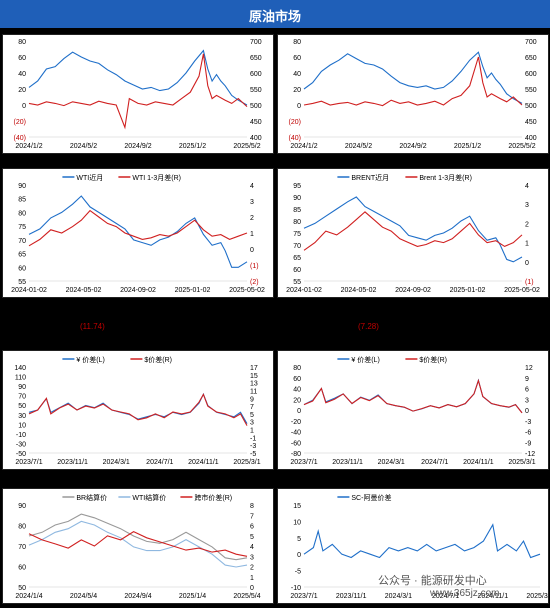 The height and width of the screenshot is (608, 550). Describe the element at coordinates (296, 454) in the screenshot. I see `y-left-tick-label: -80` at that location.